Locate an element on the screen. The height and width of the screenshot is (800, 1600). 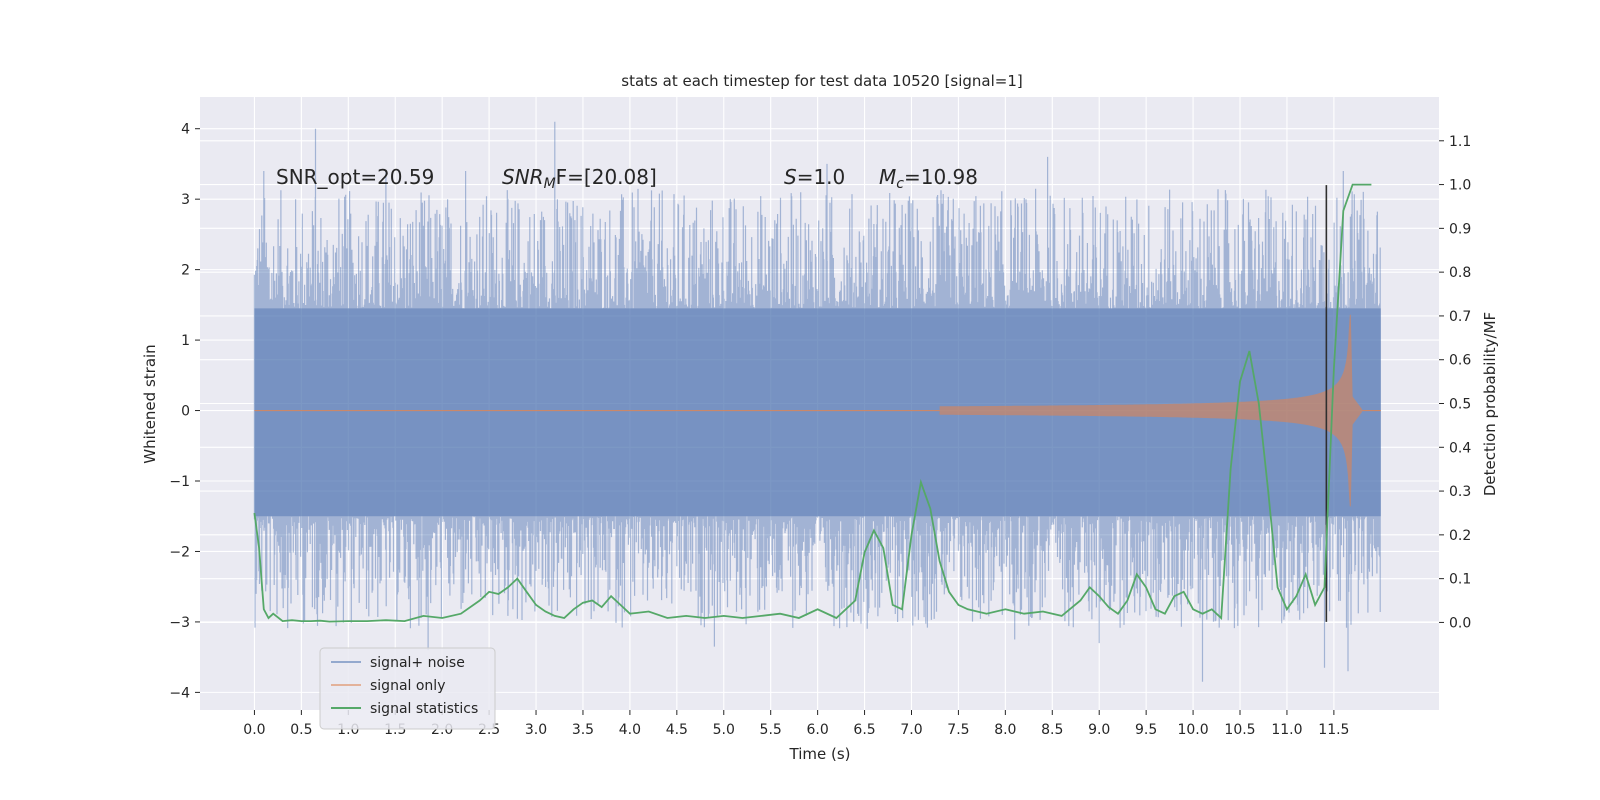
x-tick-label-18: 9.0 is located at coordinates (1099, 730).